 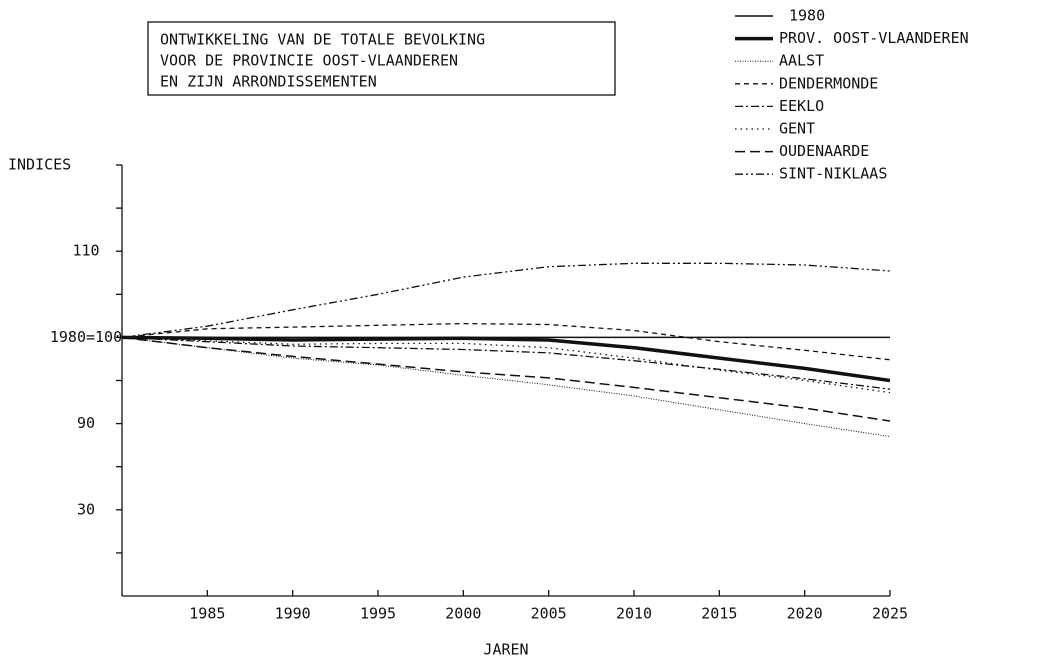 I want to click on x-tick-label: 2015, so click(x=719, y=614).